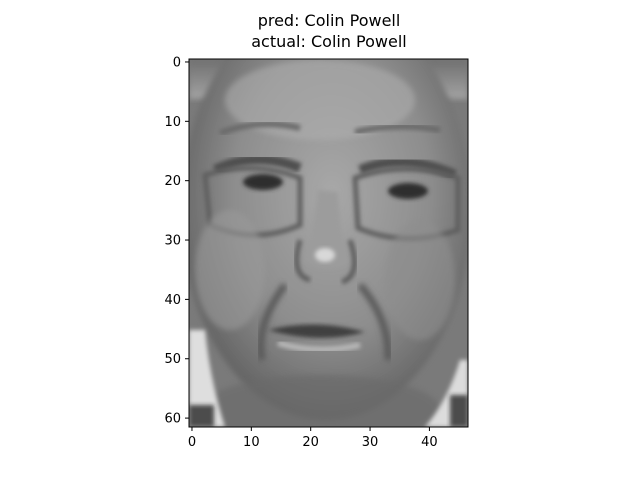 Image resolution: width=640 pixels, height=480 pixels. What do you see at coordinates (329, 20) in the screenshot?
I see `figure-title-prediction: pred: Colin Powell` at bounding box center [329, 20].